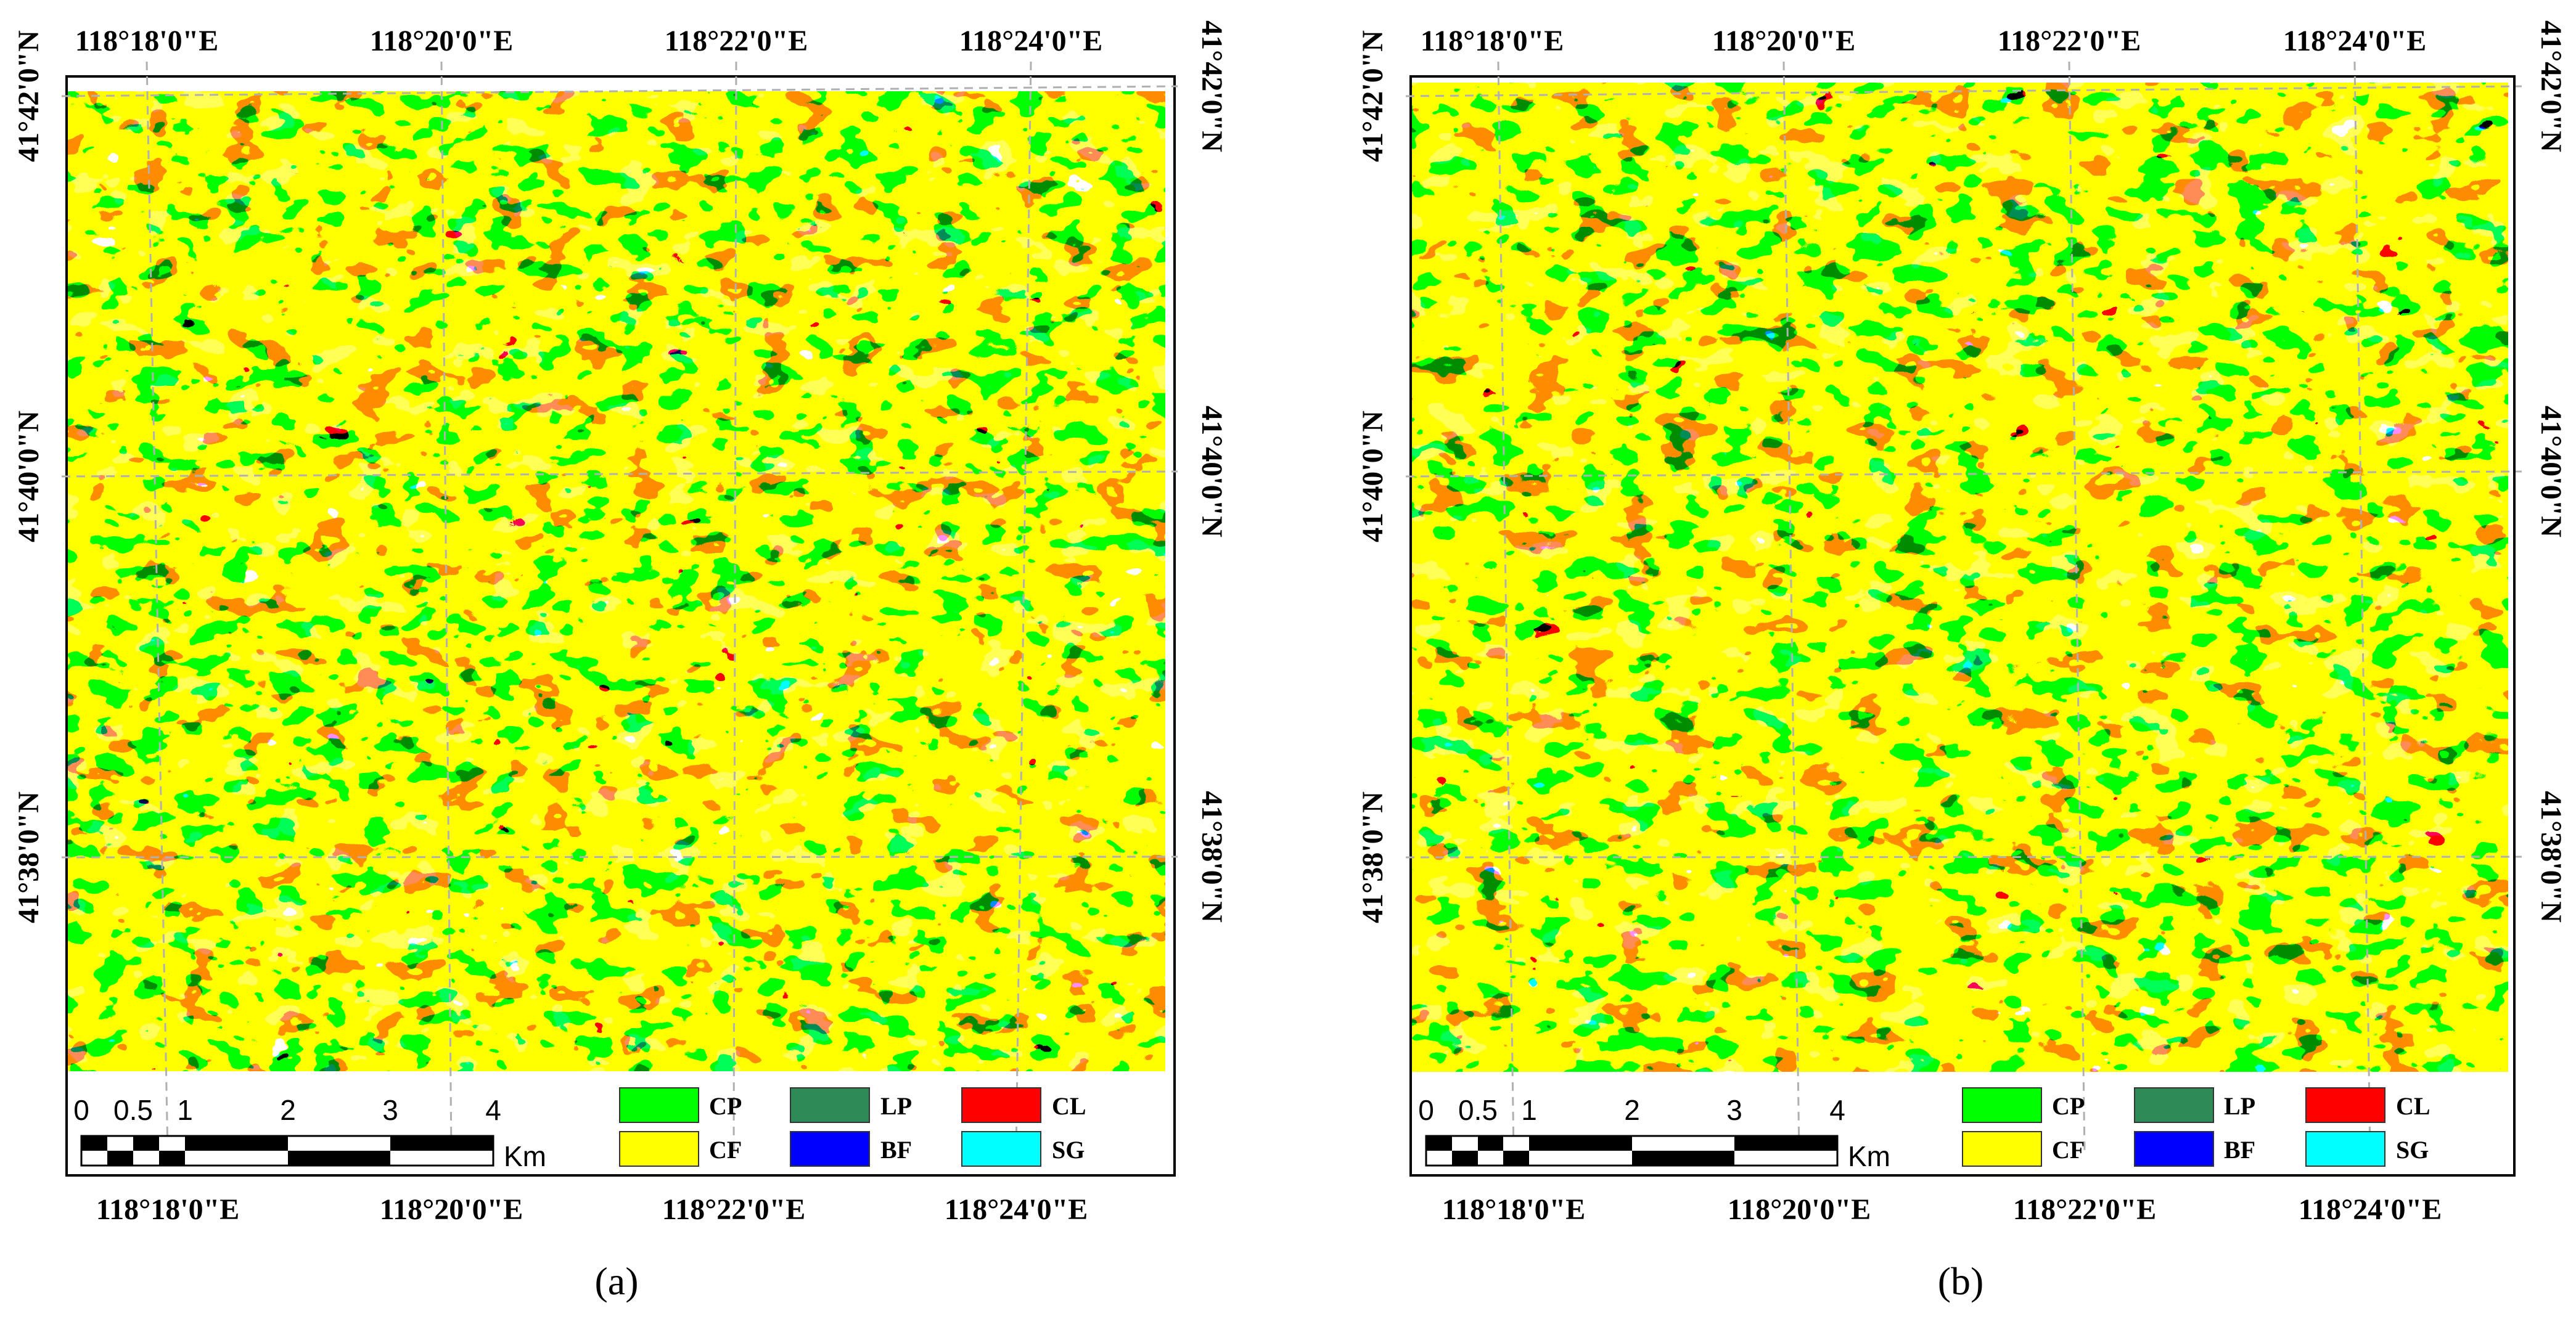  Describe the element at coordinates (2196, 1127) in the screenshot. I see `legend-b: CP CF LP BF CL SG` at that location.